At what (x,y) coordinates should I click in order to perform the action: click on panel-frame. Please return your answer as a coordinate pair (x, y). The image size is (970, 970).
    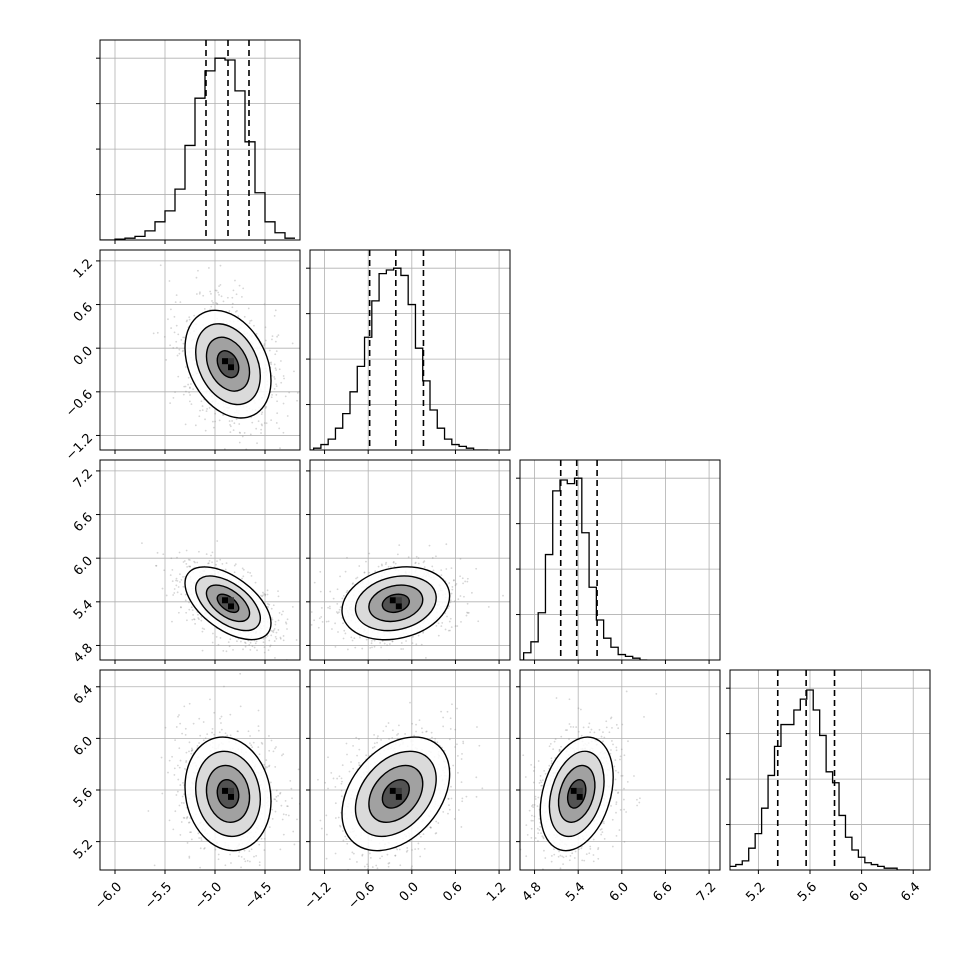
    Looking at the image, I should click on (410, 770).